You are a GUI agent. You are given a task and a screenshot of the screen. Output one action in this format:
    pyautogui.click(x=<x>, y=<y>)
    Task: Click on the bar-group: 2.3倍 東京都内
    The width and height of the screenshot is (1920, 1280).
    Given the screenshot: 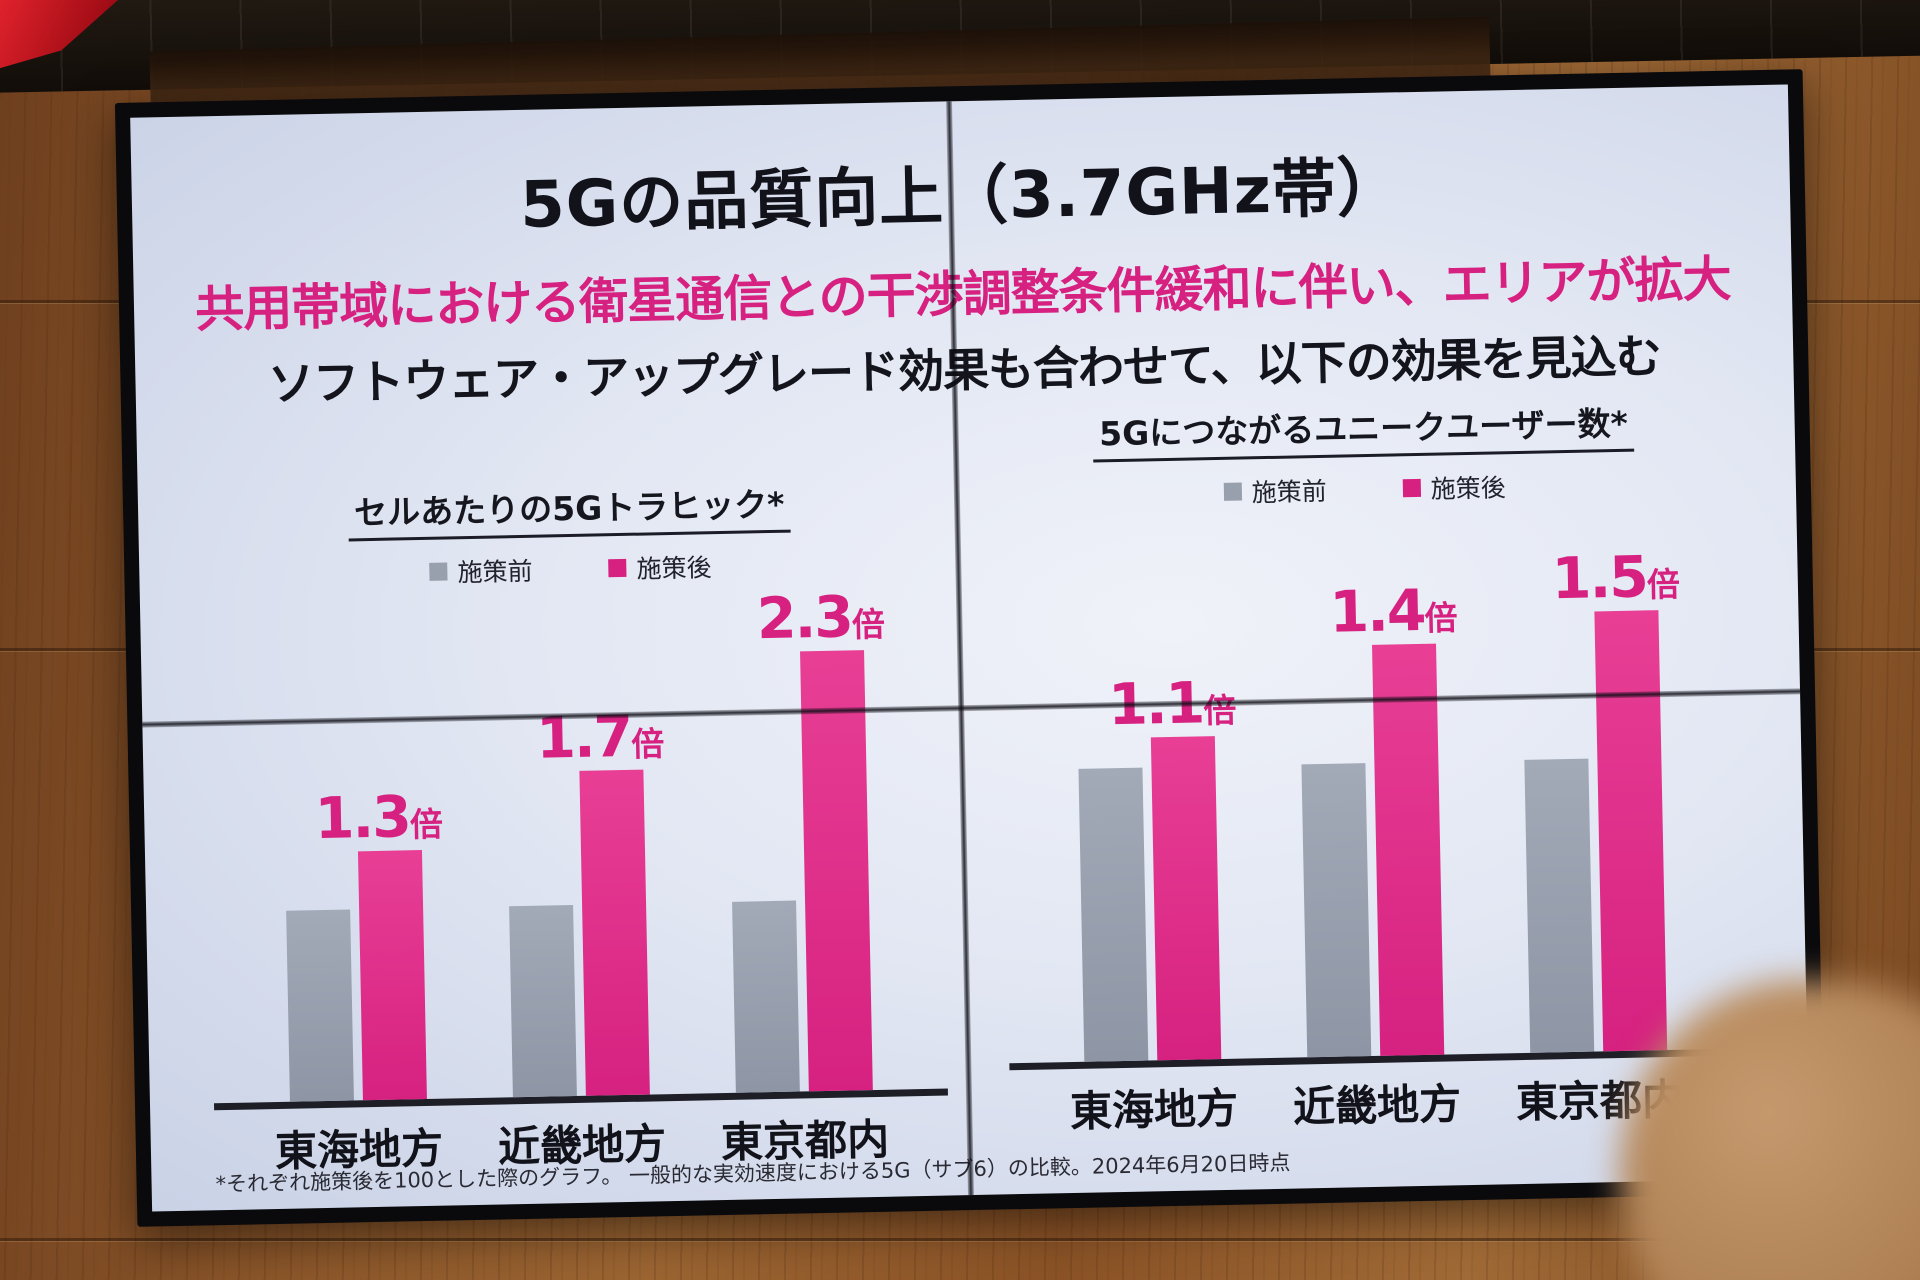 What is the action you would take?
    pyautogui.click(x=805, y=875)
    